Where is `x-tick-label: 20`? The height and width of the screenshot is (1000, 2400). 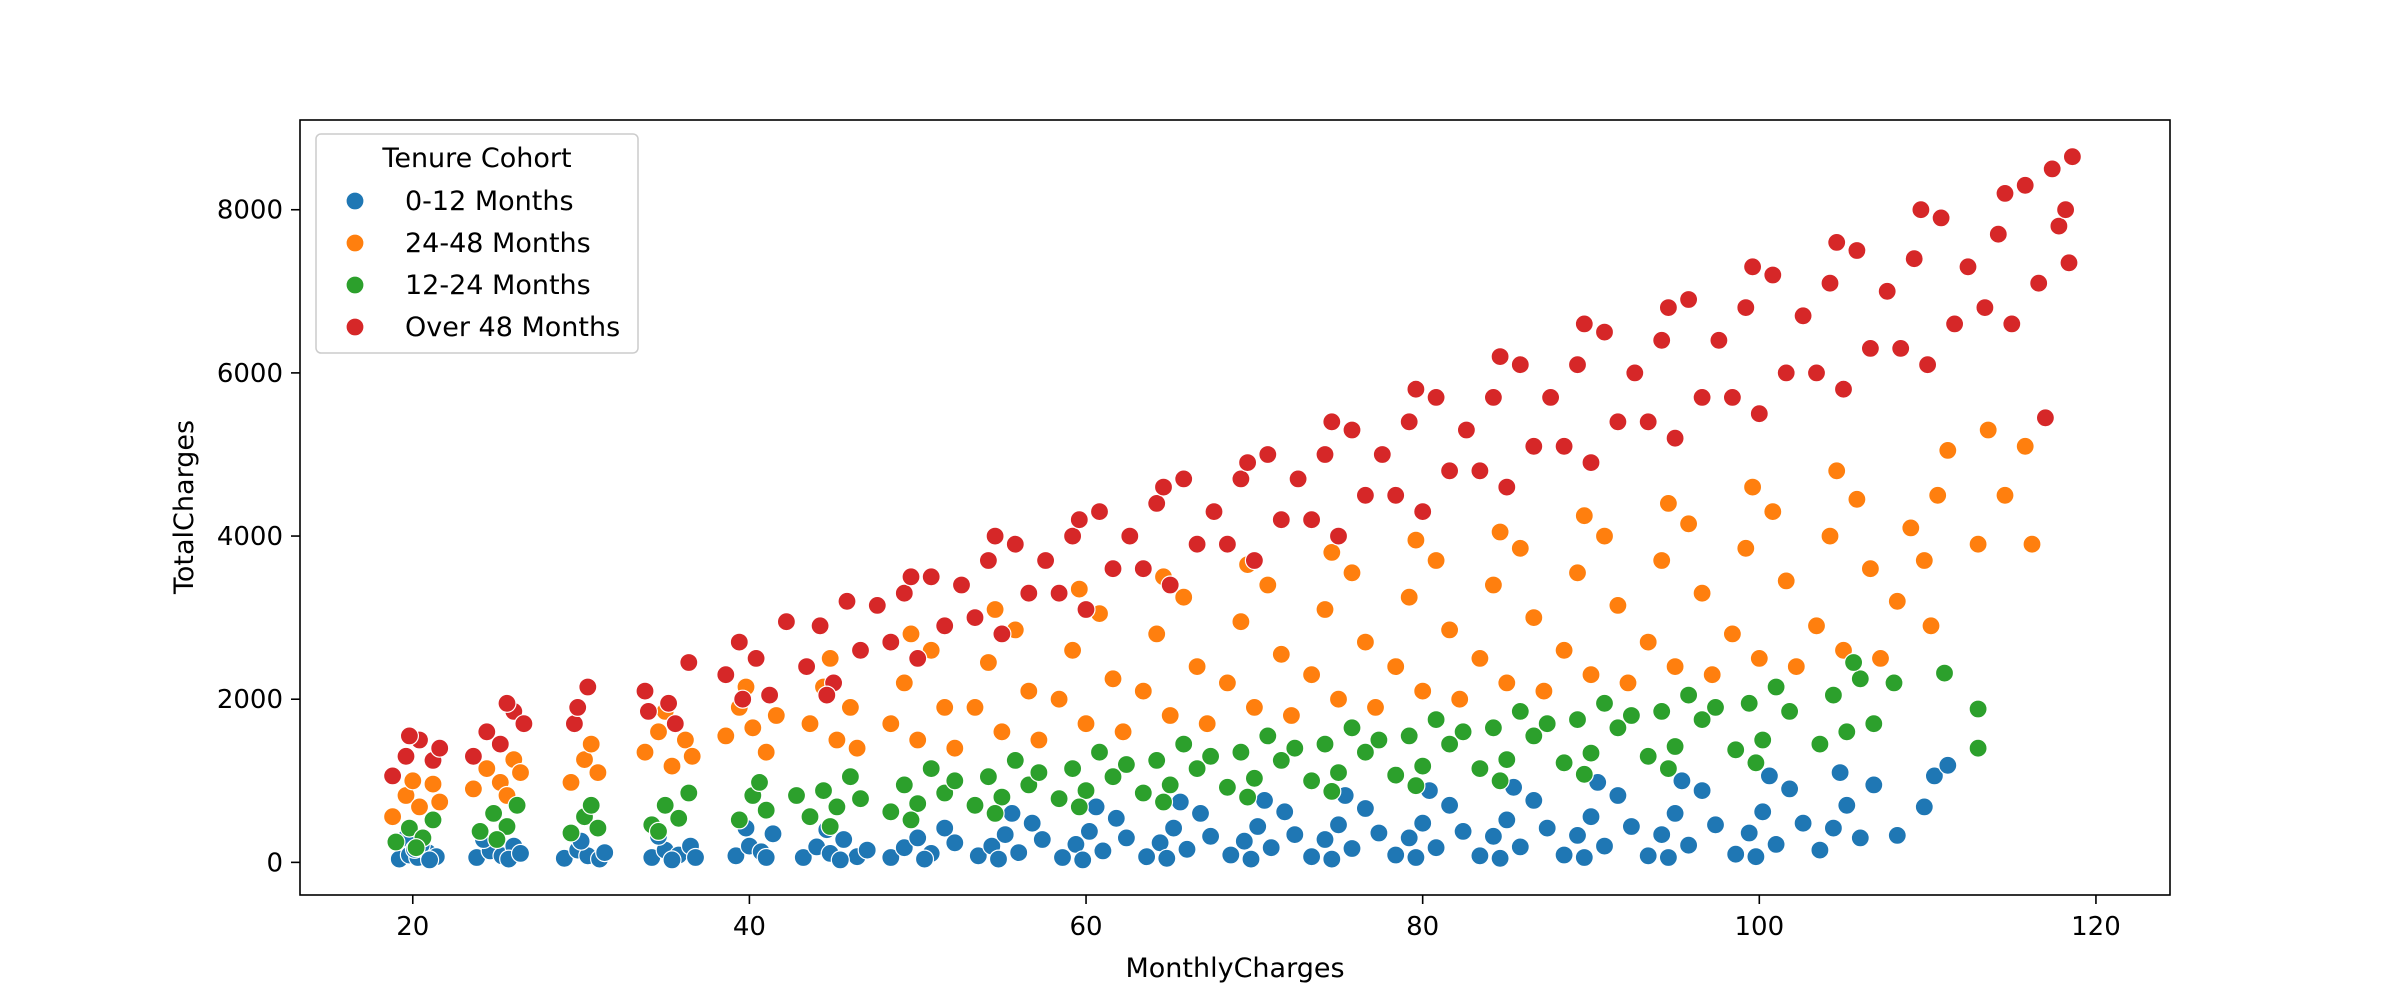 x-tick-label: 20 is located at coordinates (412, 927).